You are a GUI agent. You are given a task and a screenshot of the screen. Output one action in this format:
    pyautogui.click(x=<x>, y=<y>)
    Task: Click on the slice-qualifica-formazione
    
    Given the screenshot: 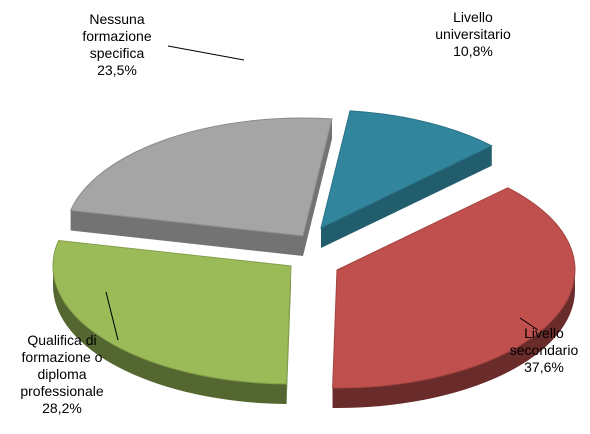 What is the action you would take?
    pyautogui.click(x=172, y=312)
    